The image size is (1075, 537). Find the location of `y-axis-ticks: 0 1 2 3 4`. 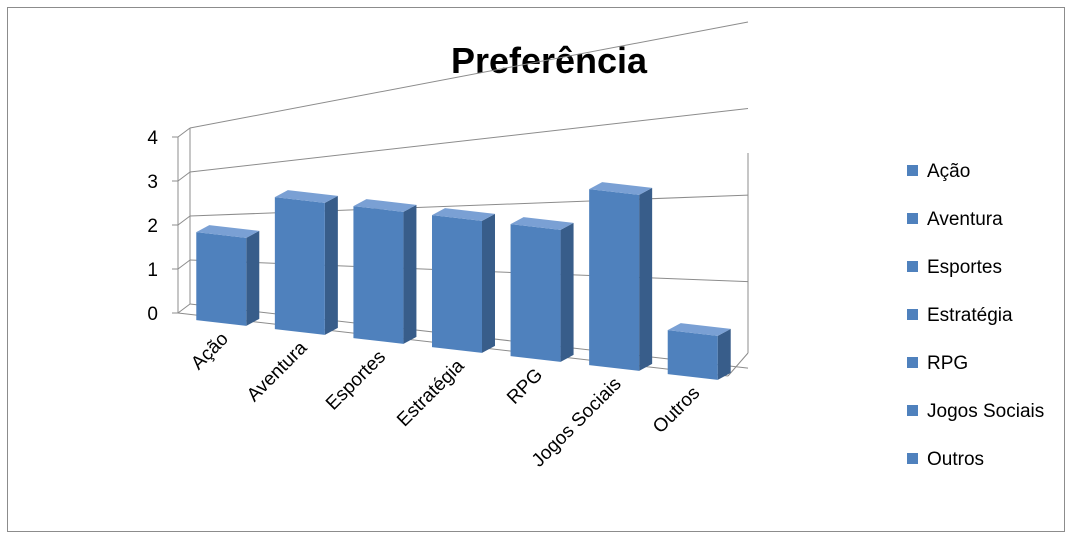

y-axis-ticks: 0 1 2 3 4 is located at coordinates (152, 226).